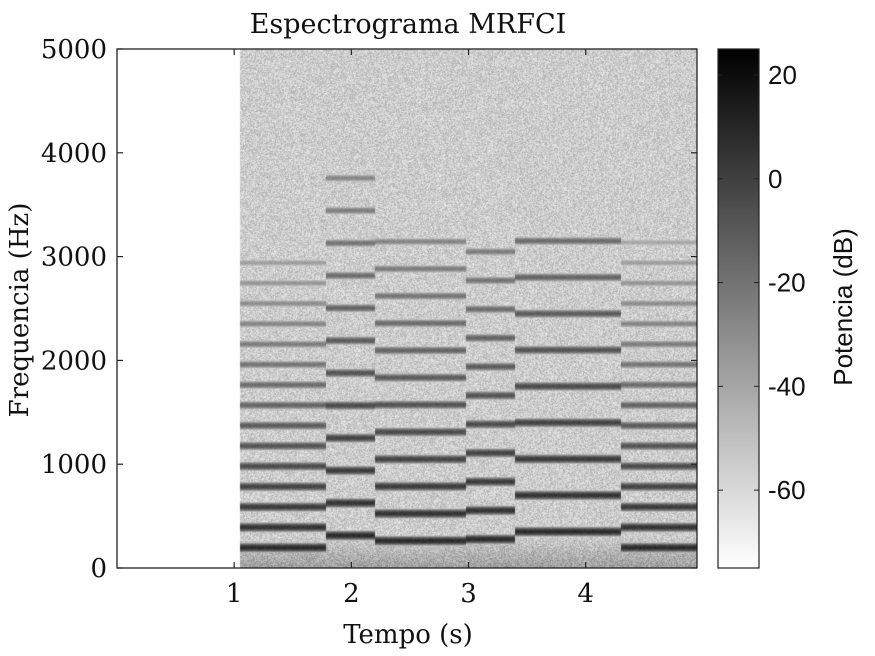  I want to click on y-tick-label: 5000, so click(74, 50).